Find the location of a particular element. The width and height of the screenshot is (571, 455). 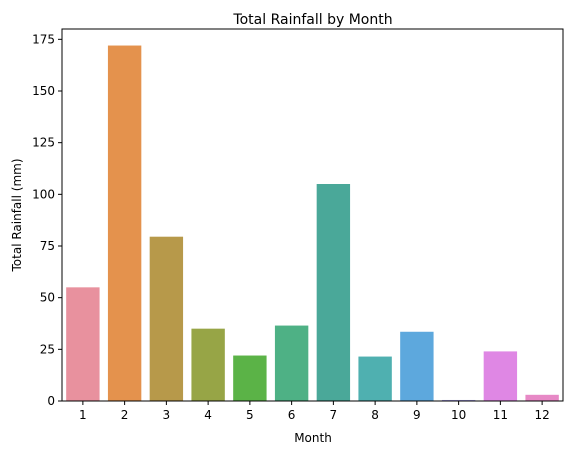

x-axis-label: Month is located at coordinates (313, 438).